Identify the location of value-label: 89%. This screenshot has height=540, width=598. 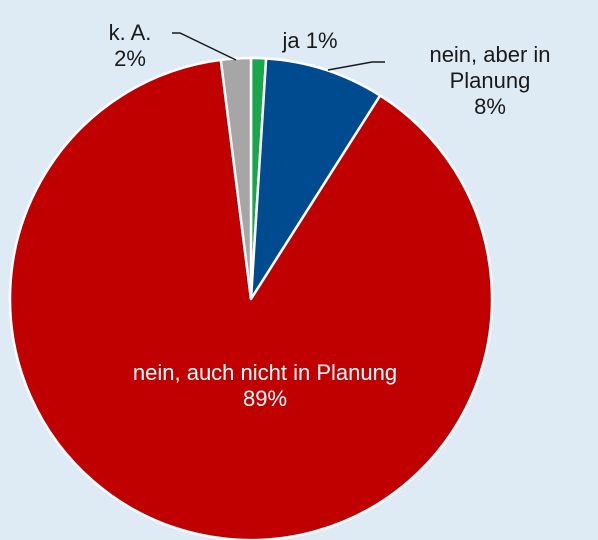
(265, 398).